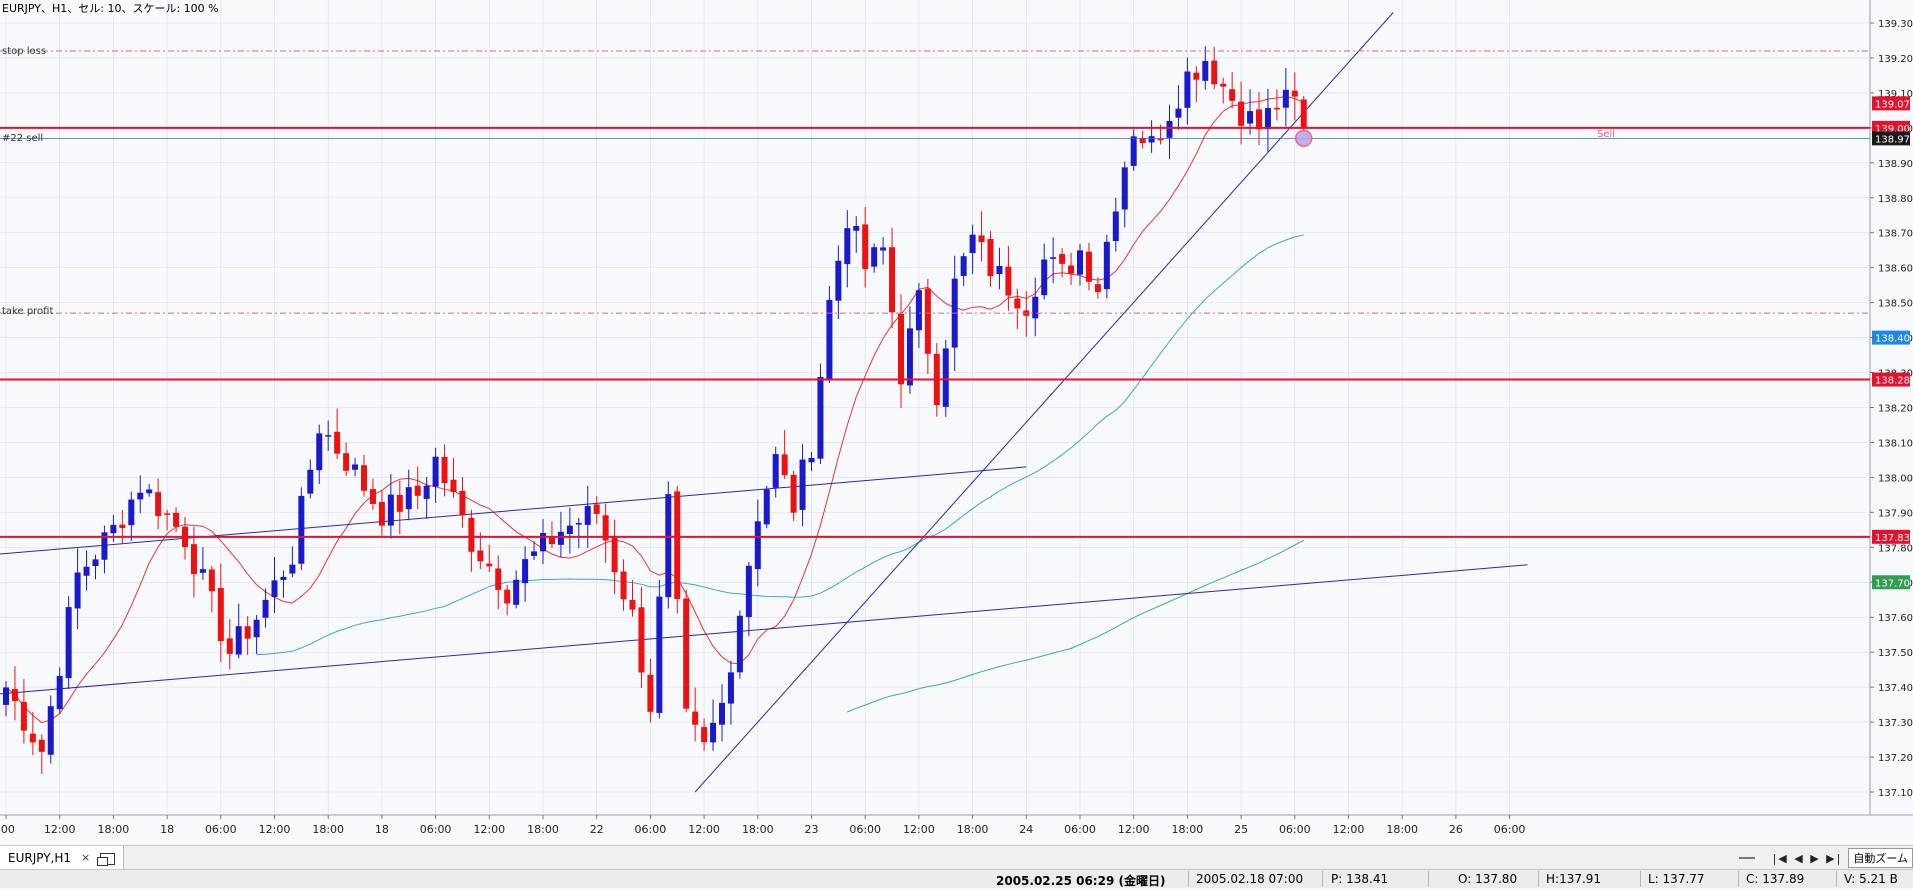 The image size is (1913, 889). What do you see at coordinates (62, 857) in the screenshot?
I see `chart-tab: EURJPY,H1 ×` at bounding box center [62, 857].